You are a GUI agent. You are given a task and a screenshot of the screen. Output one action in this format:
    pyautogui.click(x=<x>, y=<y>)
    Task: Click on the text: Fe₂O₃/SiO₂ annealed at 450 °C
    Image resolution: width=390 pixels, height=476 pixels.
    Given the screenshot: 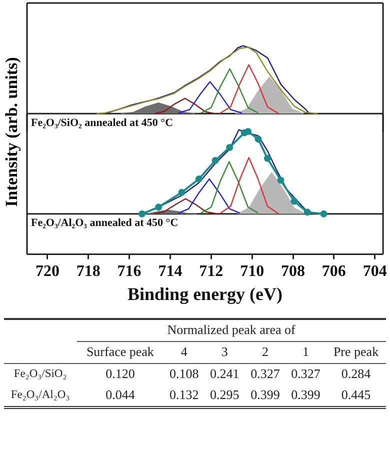 What is the action you would take?
    pyautogui.click(x=102, y=123)
    